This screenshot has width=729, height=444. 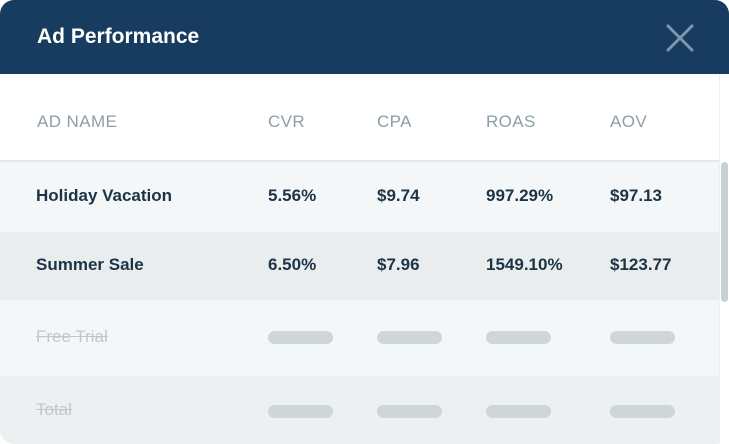 What do you see at coordinates (77, 121) in the screenshot?
I see `column-header-ad-name: AD NAME` at bounding box center [77, 121].